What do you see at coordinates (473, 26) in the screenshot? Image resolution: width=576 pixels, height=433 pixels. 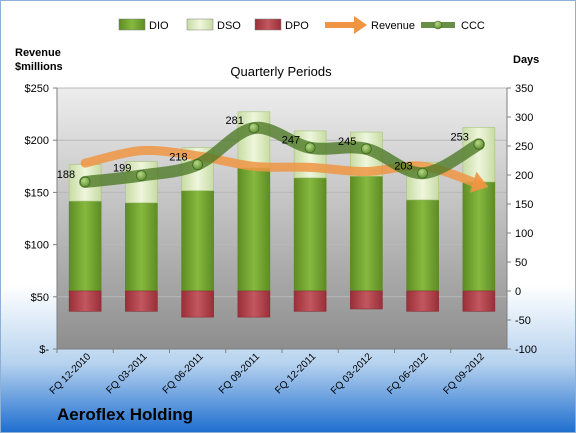 I see `legend-label-ccc: CCC` at bounding box center [473, 26].